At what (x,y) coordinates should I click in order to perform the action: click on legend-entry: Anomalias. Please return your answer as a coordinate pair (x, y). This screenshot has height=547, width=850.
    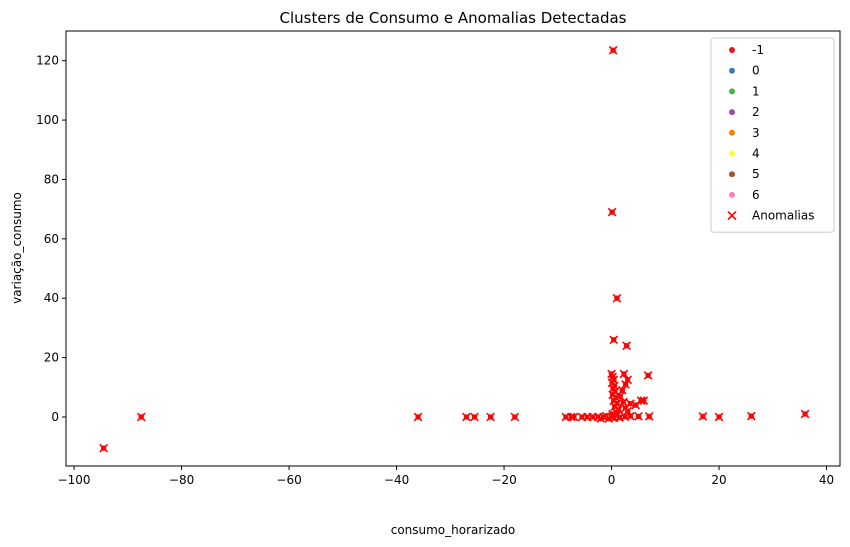
    Looking at the image, I should click on (770, 216).